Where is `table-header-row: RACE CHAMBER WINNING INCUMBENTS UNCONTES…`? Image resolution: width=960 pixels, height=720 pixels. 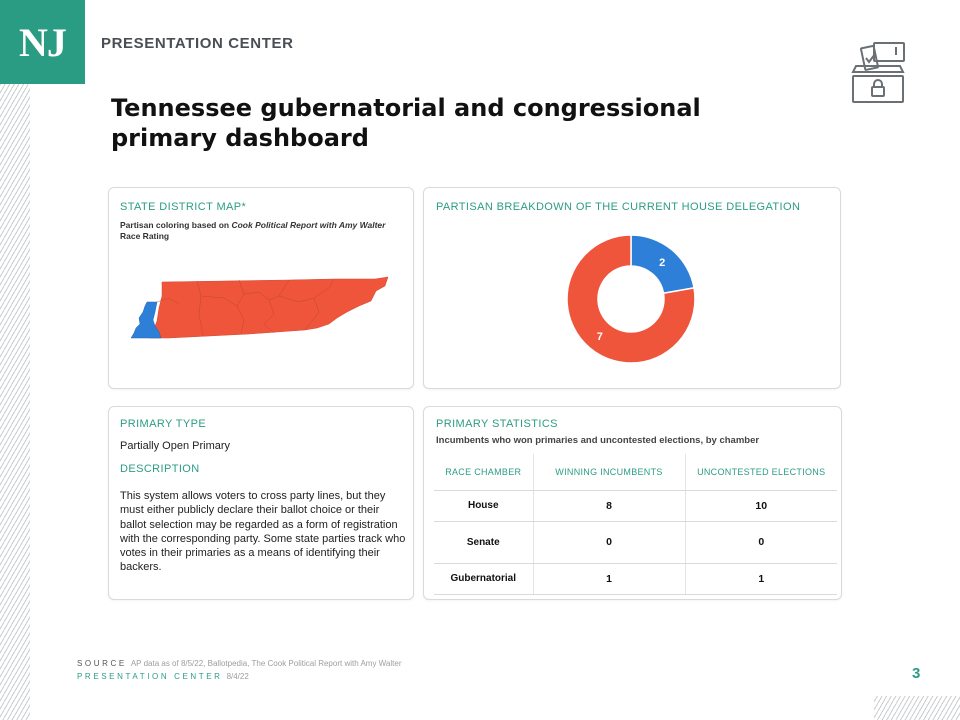 table-header-row: RACE CHAMBER WINNING INCUMBENTS UNCONTES… is located at coordinates (635, 472).